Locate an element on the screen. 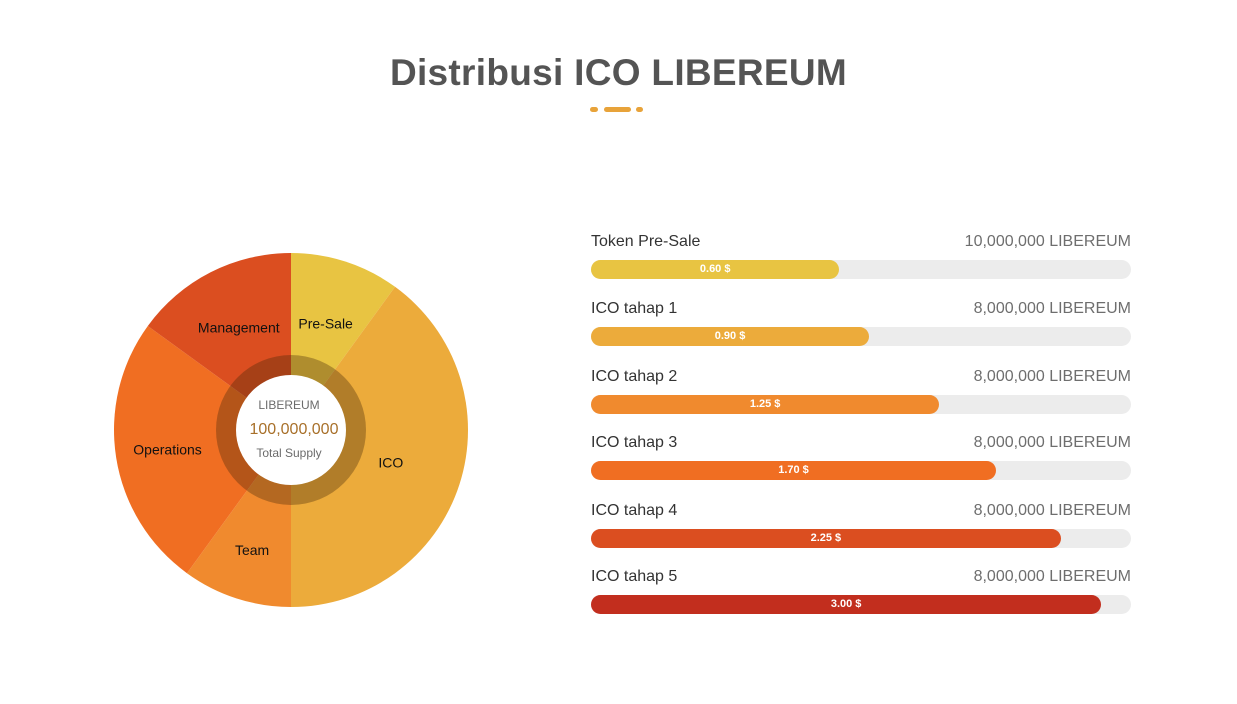 This screenshot has height=704, width=1237. pie-slice-ico is located at coordinates (379, 446).